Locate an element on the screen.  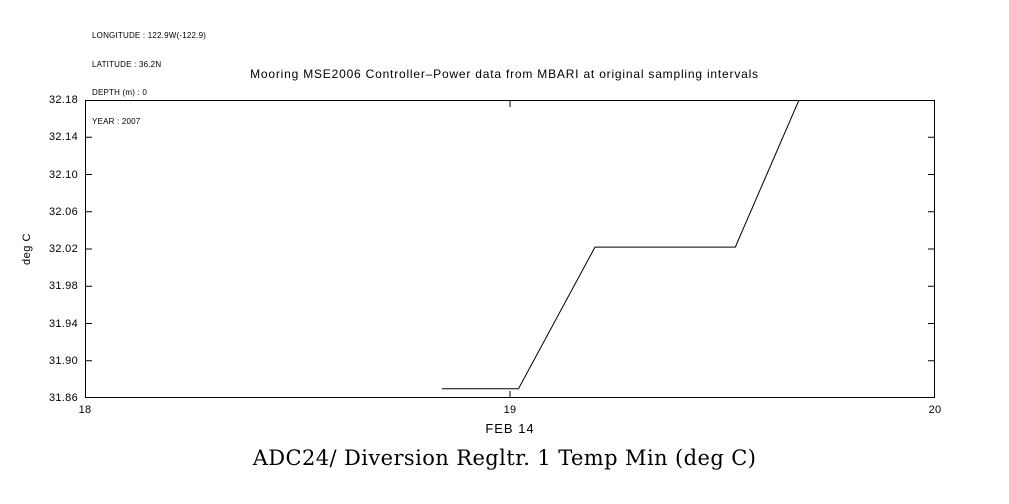
y-tick-label: 32.14 is located at coordinates (63, 137).